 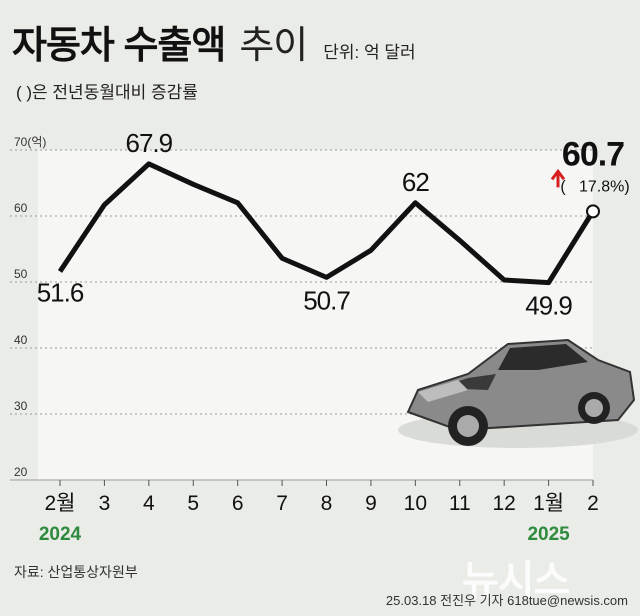 I want to click on x-axis: 2월 3 4 5 6 7 8 9 10 11 12 1월 2 2024 2025, so click(x=319, y=512).